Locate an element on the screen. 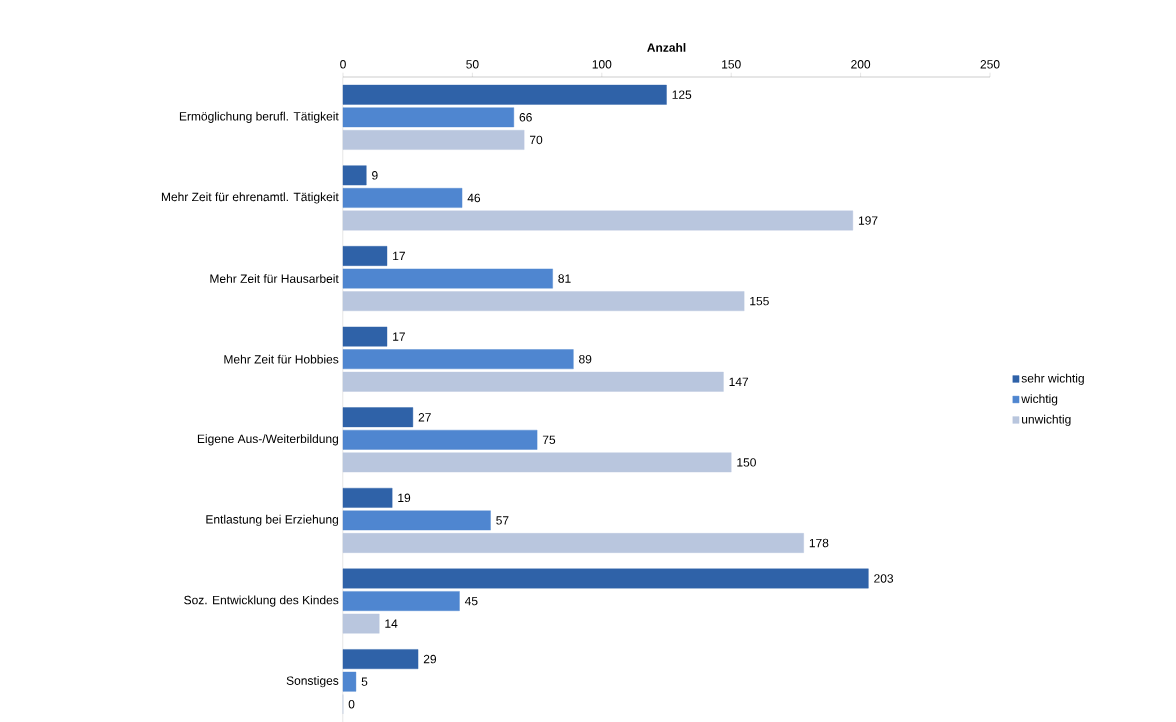 The image size is (1176, 722). data-label: 155 is located at coordinates (759, 301).